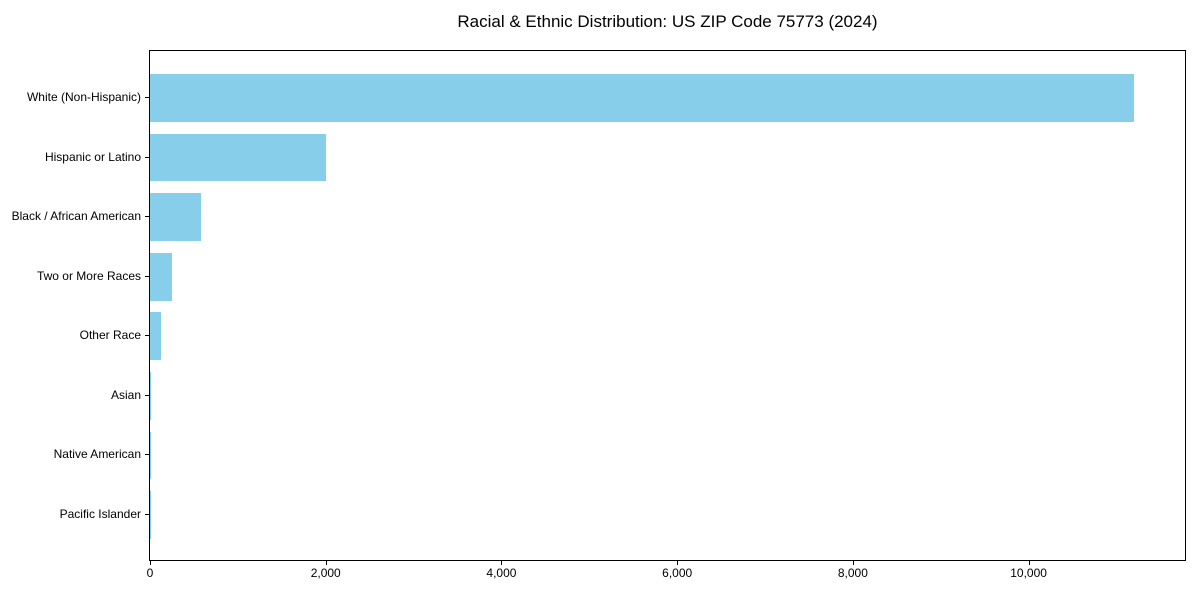 The height and width of the screenshot is (600, 1200). Describe the element at coordinates (125, 394) in the screenshot. I see `y-tick-label: Asian` at that location.